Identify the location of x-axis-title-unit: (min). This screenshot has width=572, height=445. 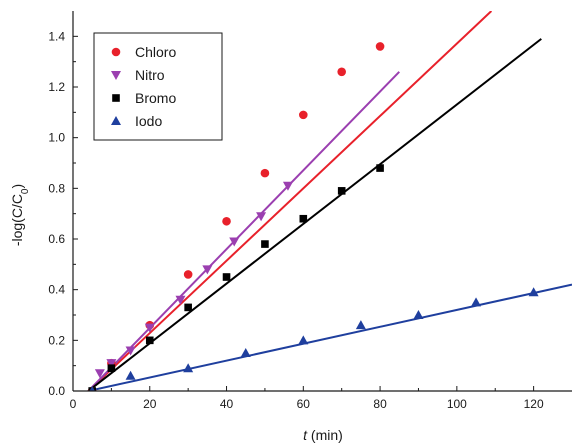
(325, 435).